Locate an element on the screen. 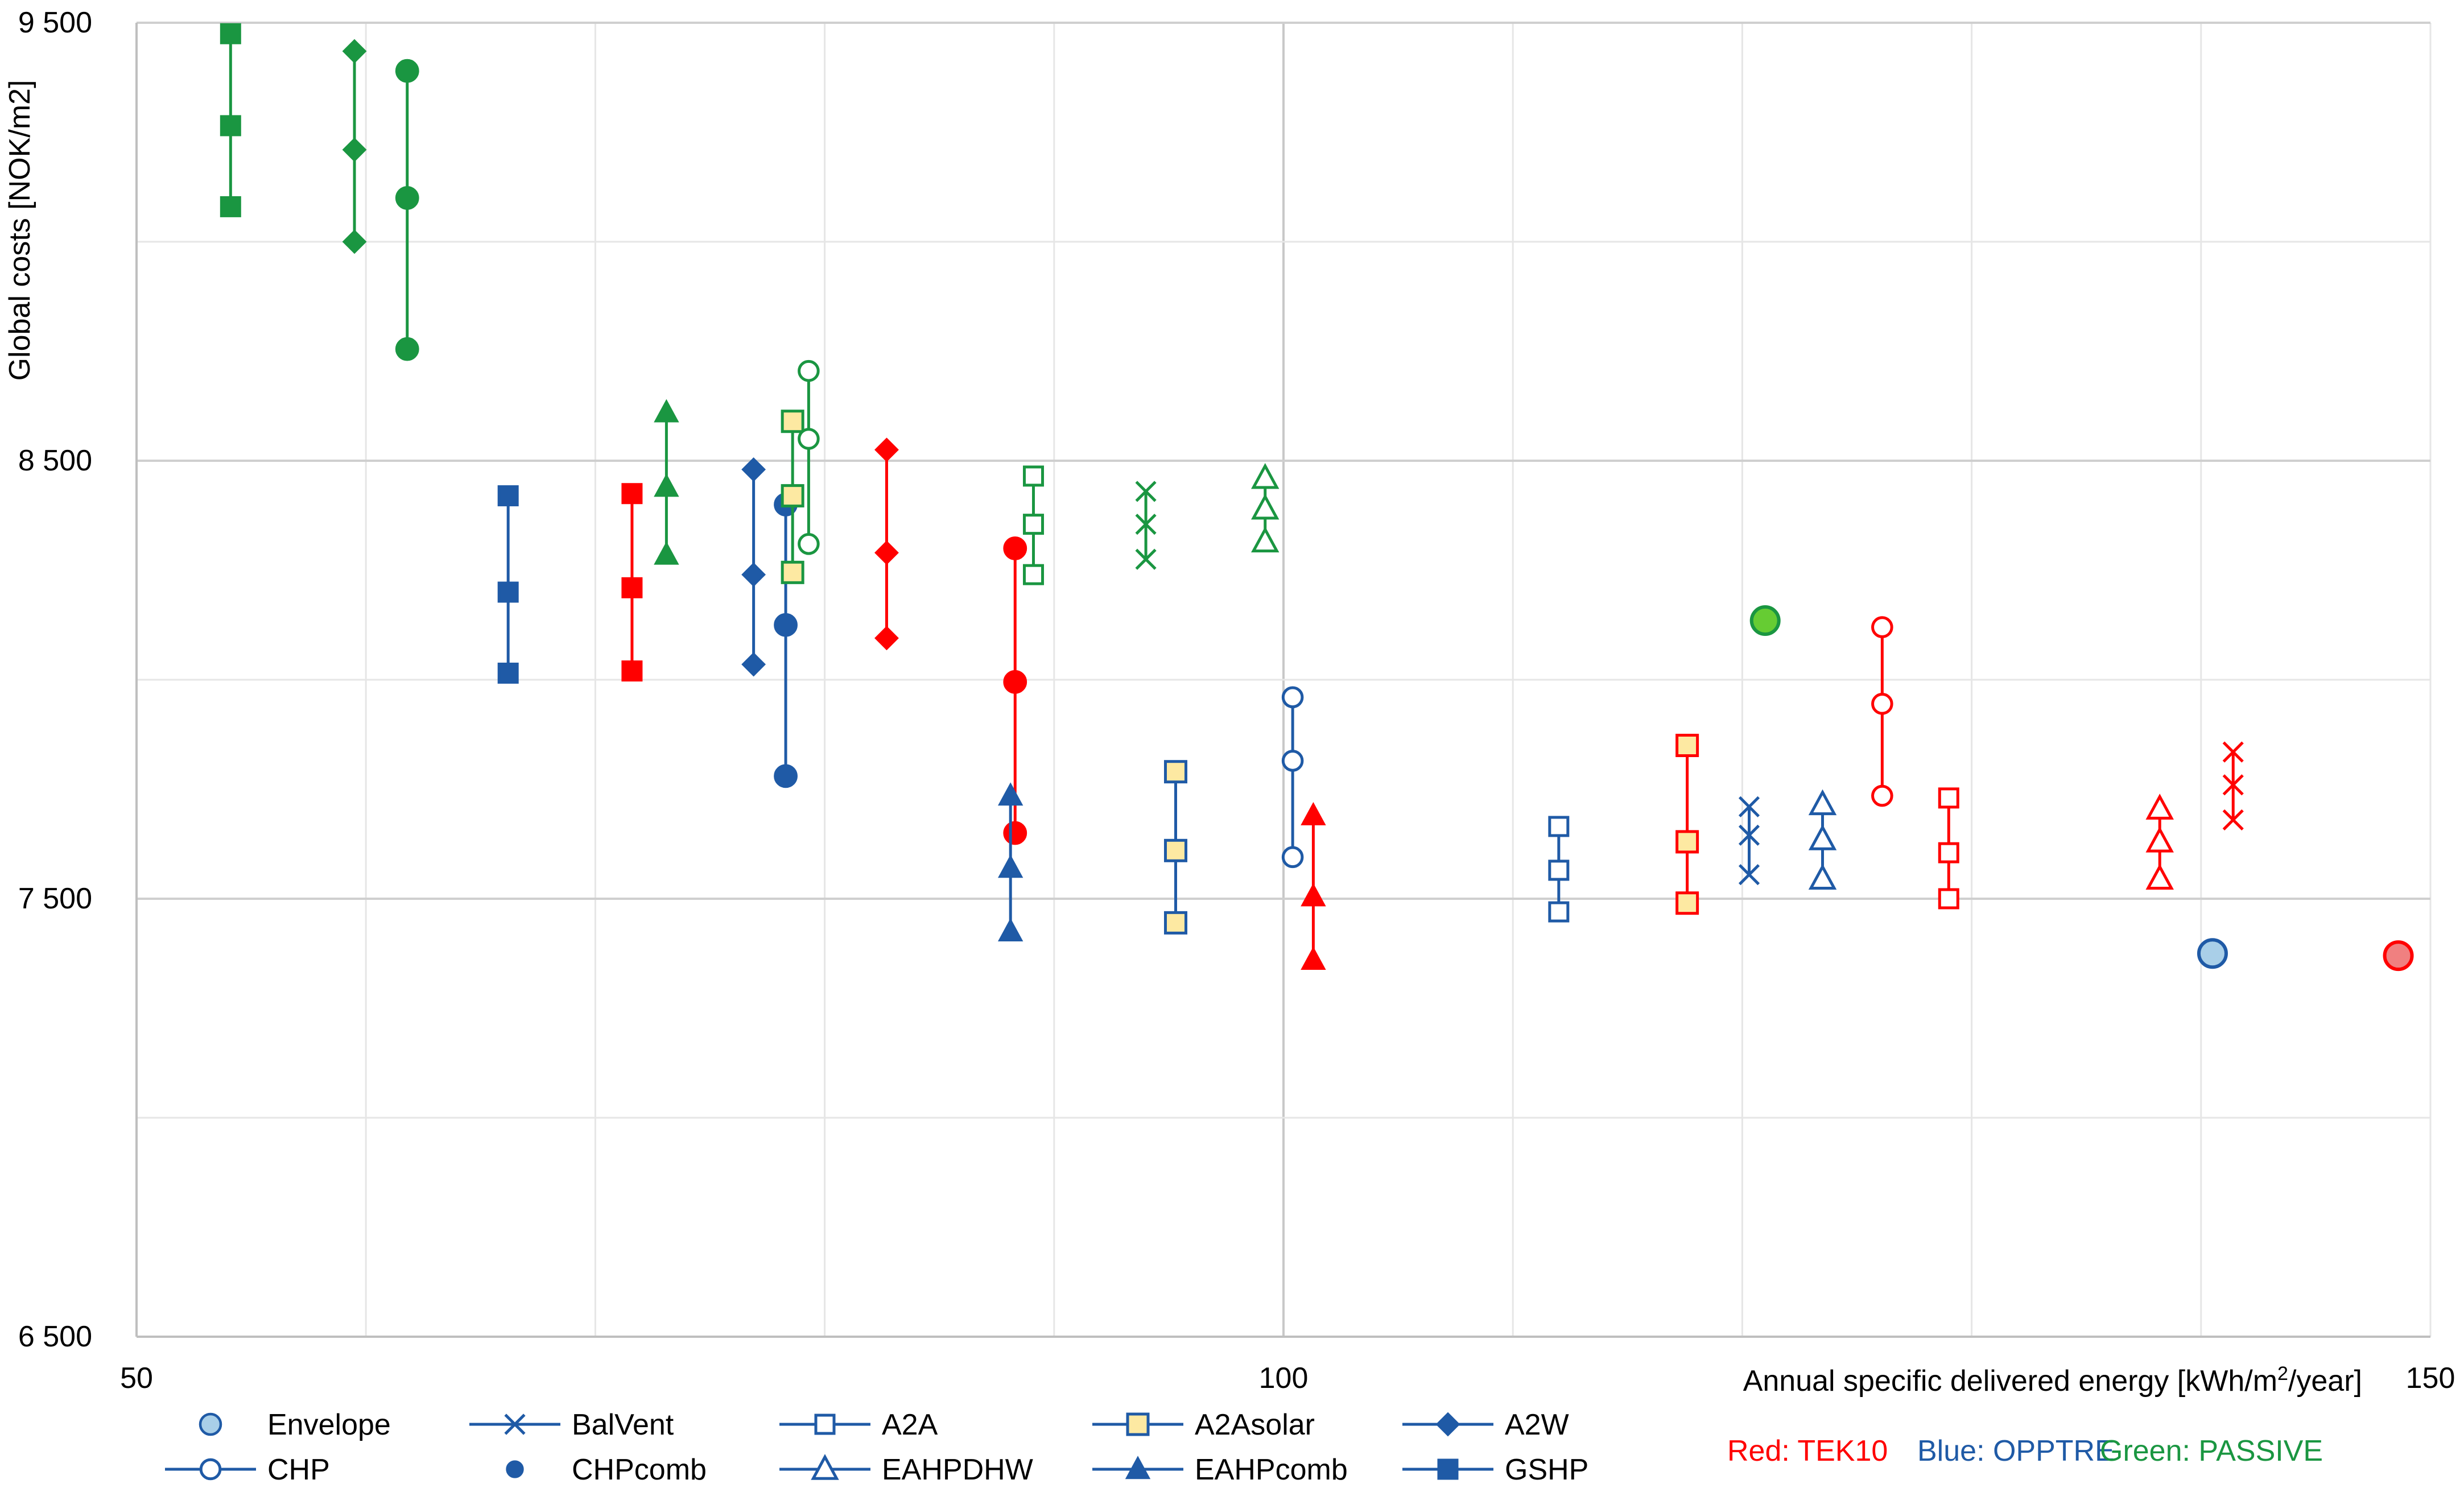 This screenshot has height=1492, width=2464. x-tick-label: 100 is located at coordinates (1284, 1378).